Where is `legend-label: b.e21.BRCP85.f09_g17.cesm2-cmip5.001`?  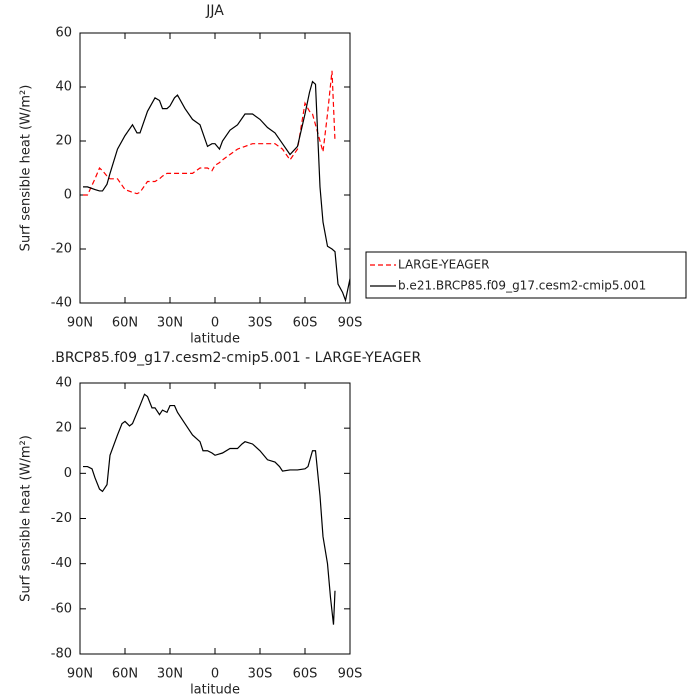 legend-label: b.e21.BRCP85.f09_g17.cesm2-cmip5.001 is located at coordinates (522, 286).